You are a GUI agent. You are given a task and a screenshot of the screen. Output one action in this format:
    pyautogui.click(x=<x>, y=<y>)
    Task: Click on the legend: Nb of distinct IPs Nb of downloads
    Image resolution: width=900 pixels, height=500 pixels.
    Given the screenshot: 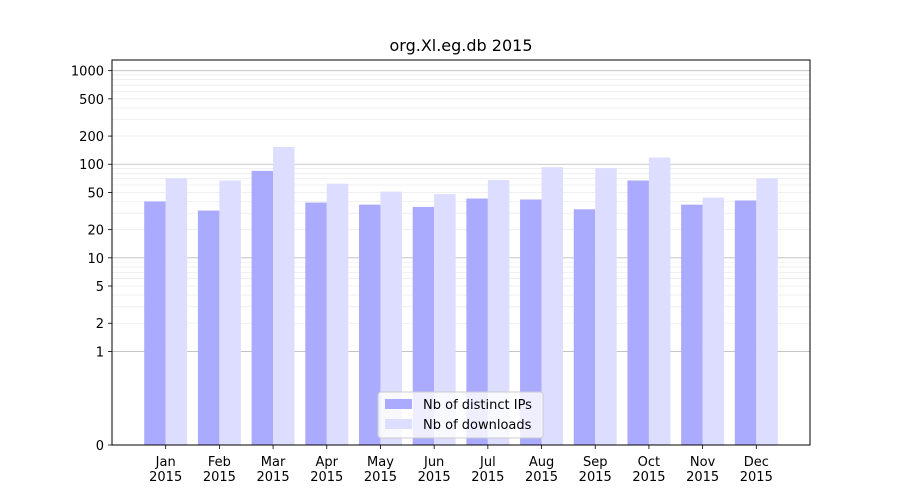 What is the action you would take?
    pyautogui.click(x=460, y=415)
    